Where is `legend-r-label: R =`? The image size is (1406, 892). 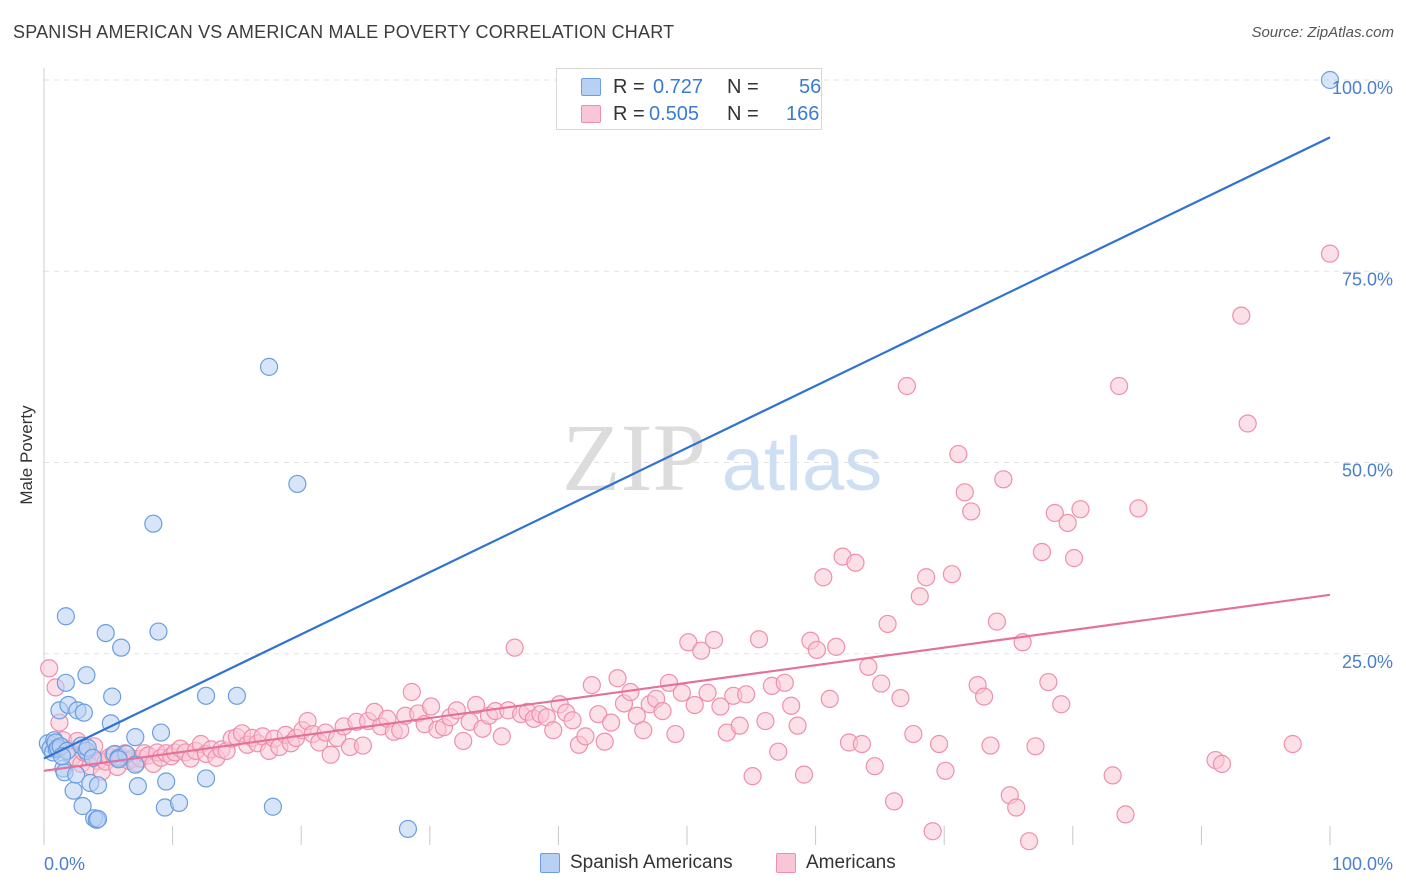 legend-r-label: R = is located at coordinates (629, 114).